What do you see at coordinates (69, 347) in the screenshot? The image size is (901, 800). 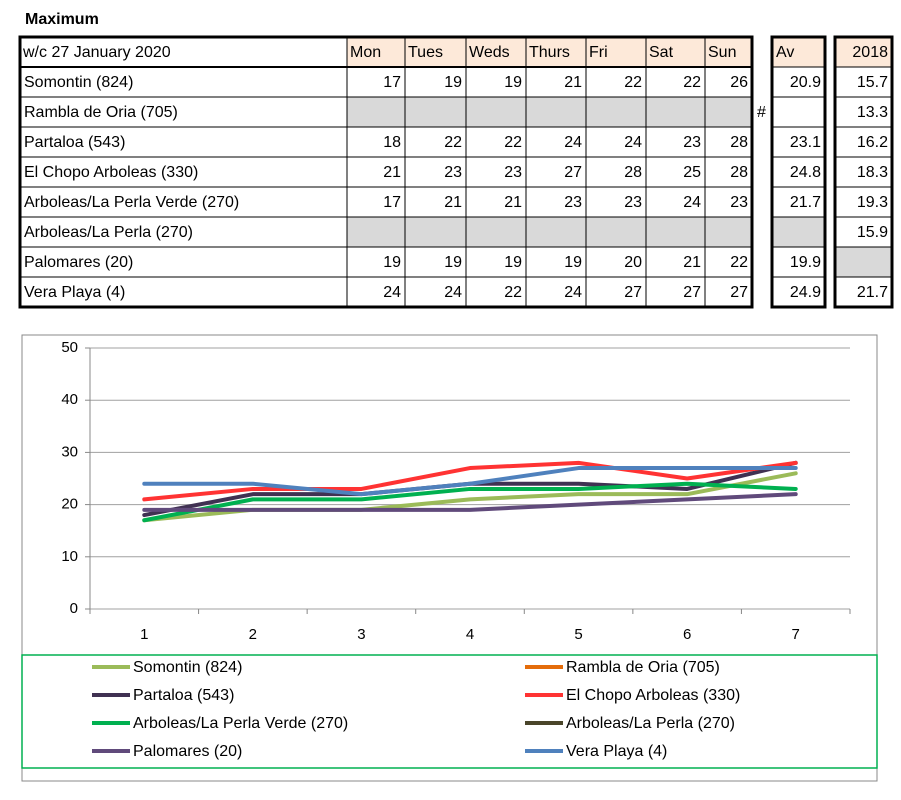 I see `y-tick-label: 50` at bounding box center [69, 347].